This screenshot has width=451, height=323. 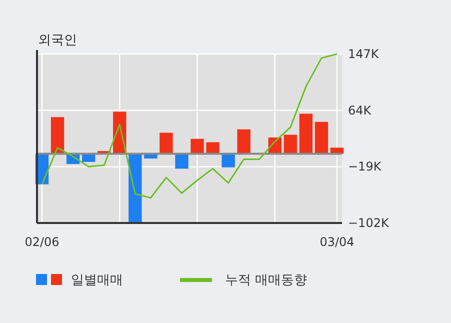 What do you see at coordinates (360, 110) in the screenshot?
I see `y-tick-label: 64K` at bounding box center [360, 110].